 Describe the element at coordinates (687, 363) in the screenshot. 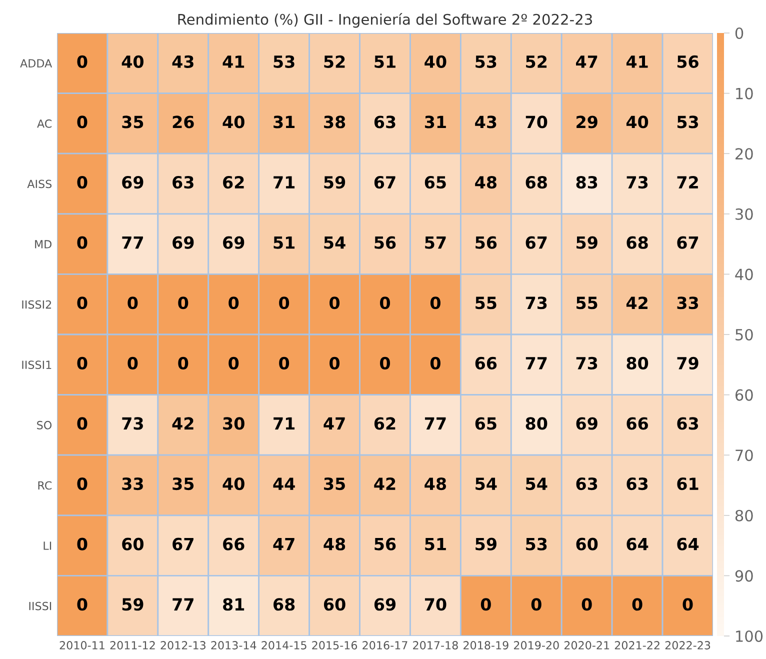

I see `data-label: 79` at that location.